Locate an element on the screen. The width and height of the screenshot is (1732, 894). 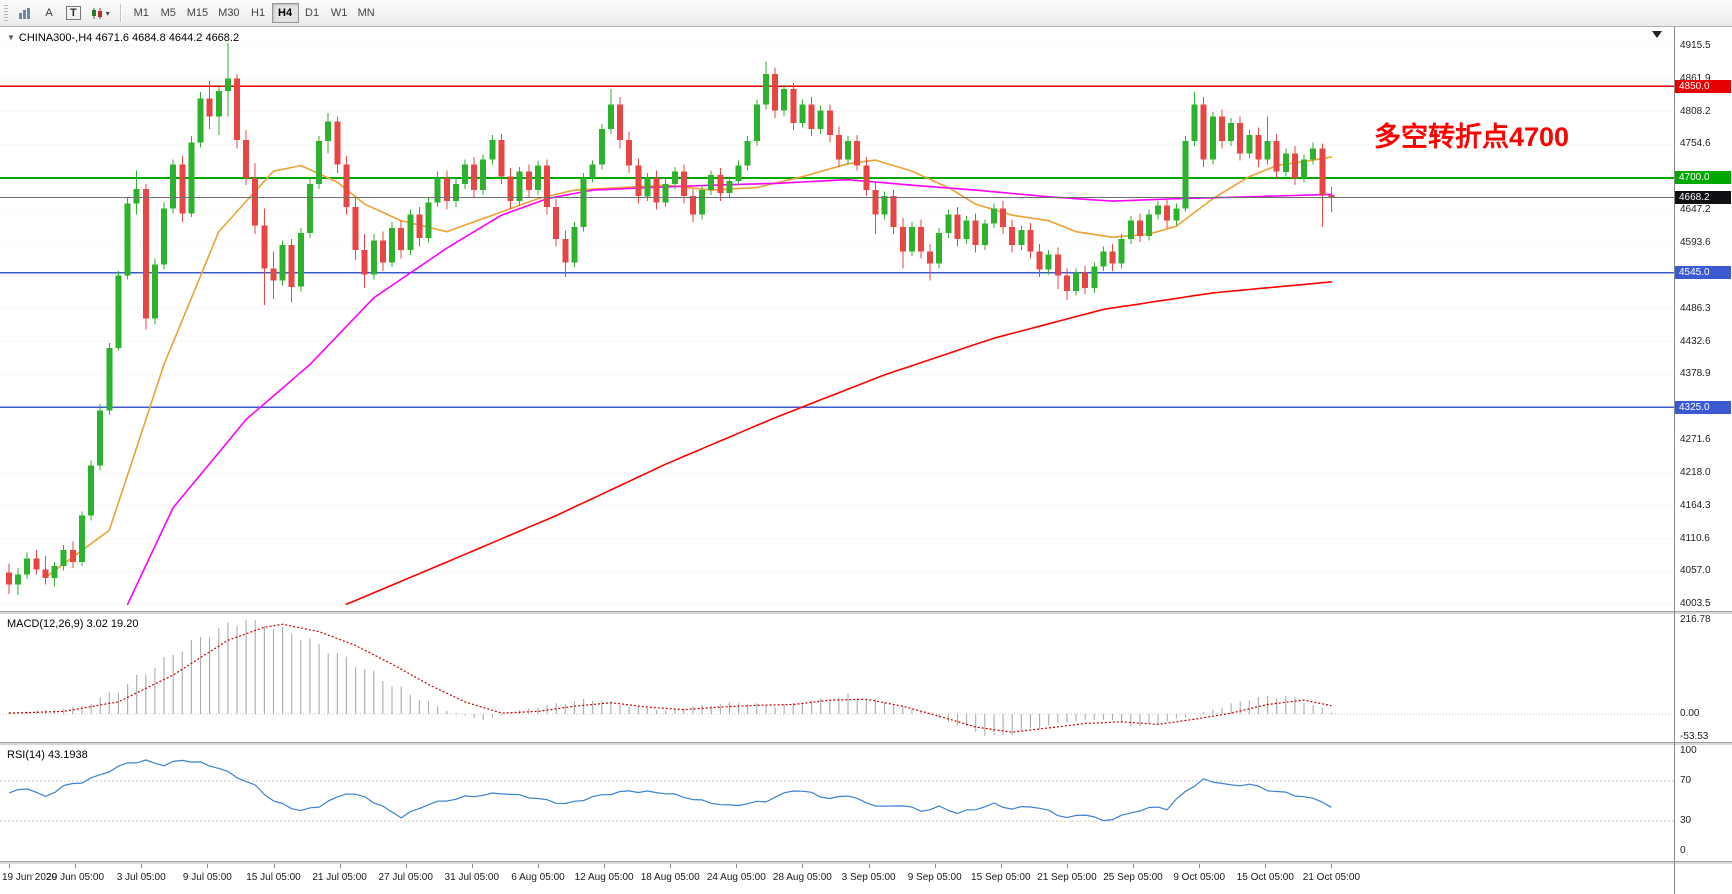
price-line-badge: 4850.0 is located at coordinates (1703, 86).